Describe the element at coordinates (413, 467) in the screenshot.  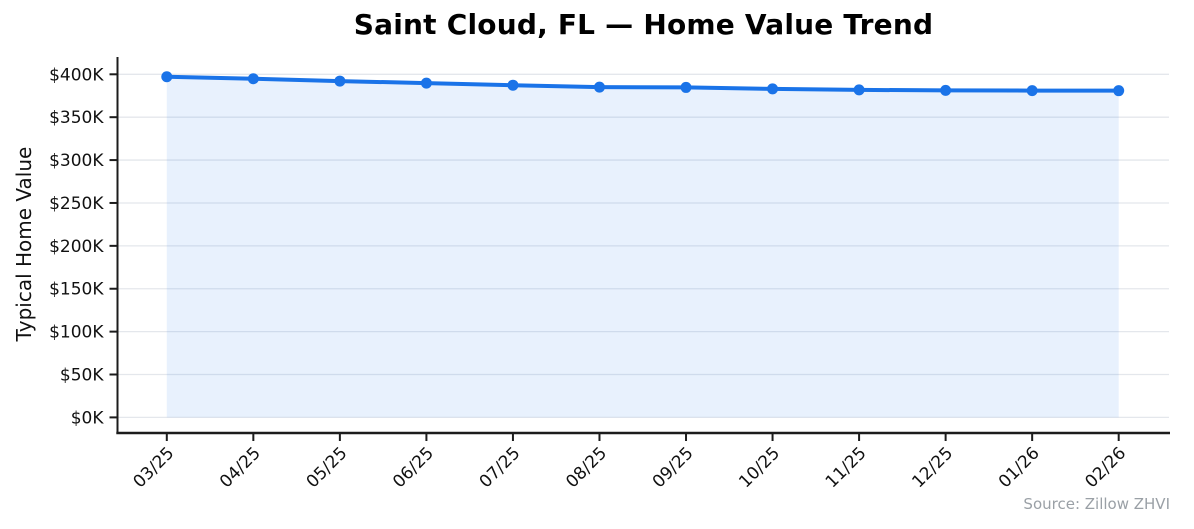
I see `x-tick-label: 06/25` at that location.